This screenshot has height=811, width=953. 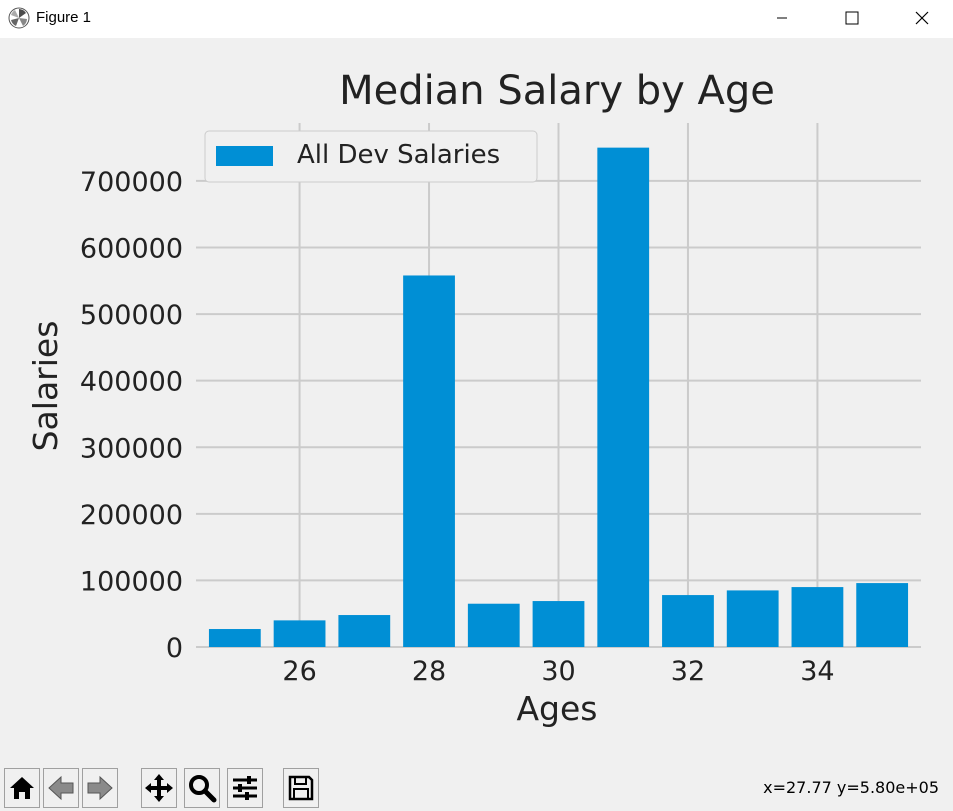 What do you see at coordinates (131, 315) in the screenshot?
I see `y-tick-label: 500000` at bounding box center [131, 315].